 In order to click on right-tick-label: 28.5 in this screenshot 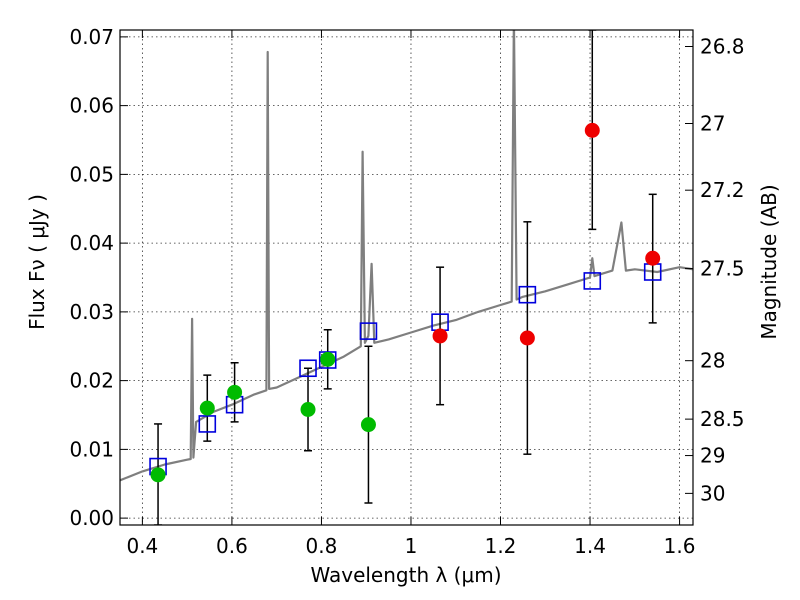, I will do `click(722, 419)`.